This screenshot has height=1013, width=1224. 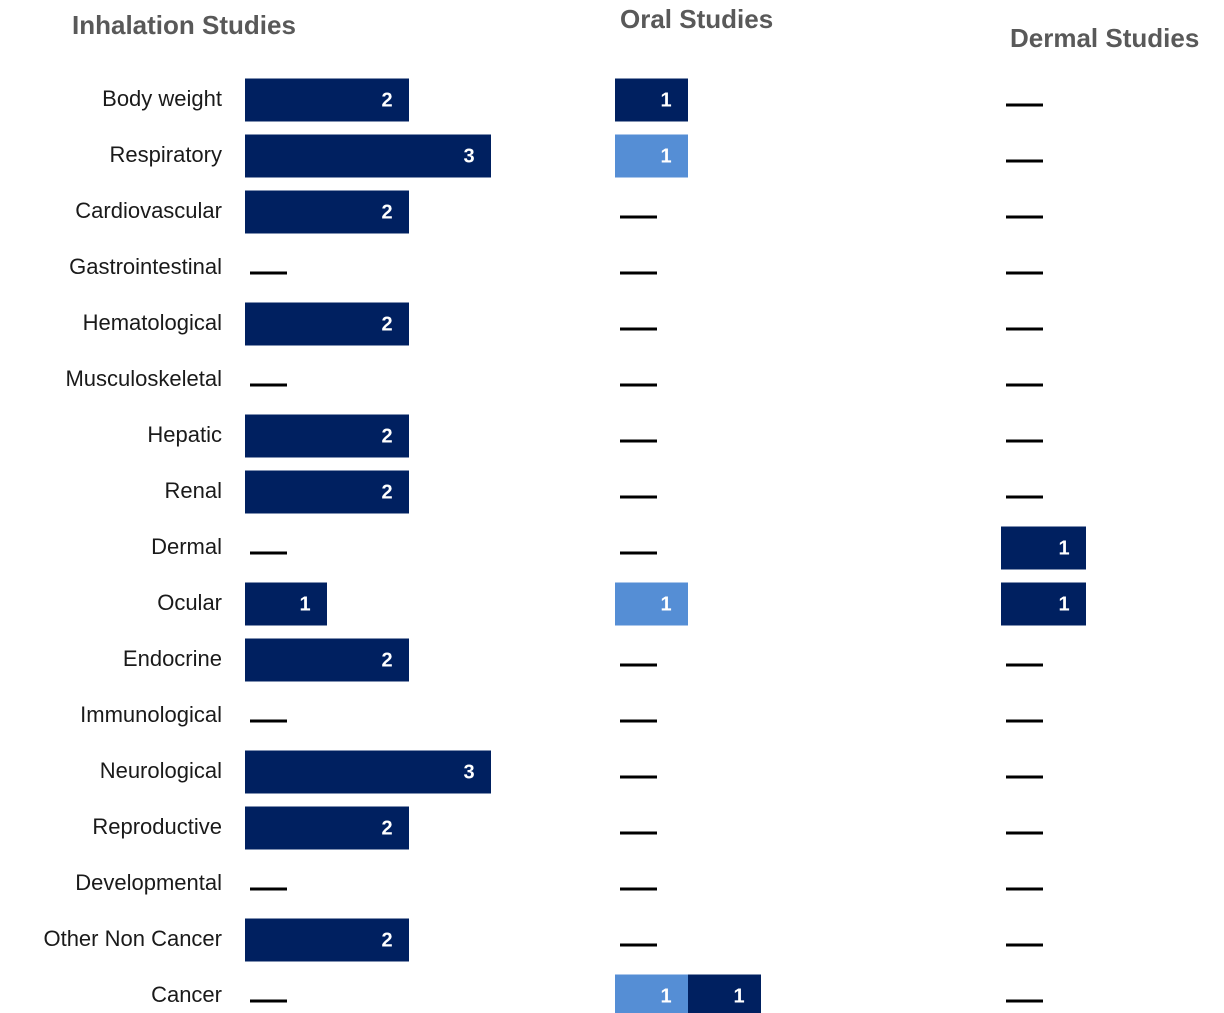 What do you see at coordinates (1104, 38) in the screenshot?
I see `panel-title: Dermal Studies` at bounding box center [1104, 38].